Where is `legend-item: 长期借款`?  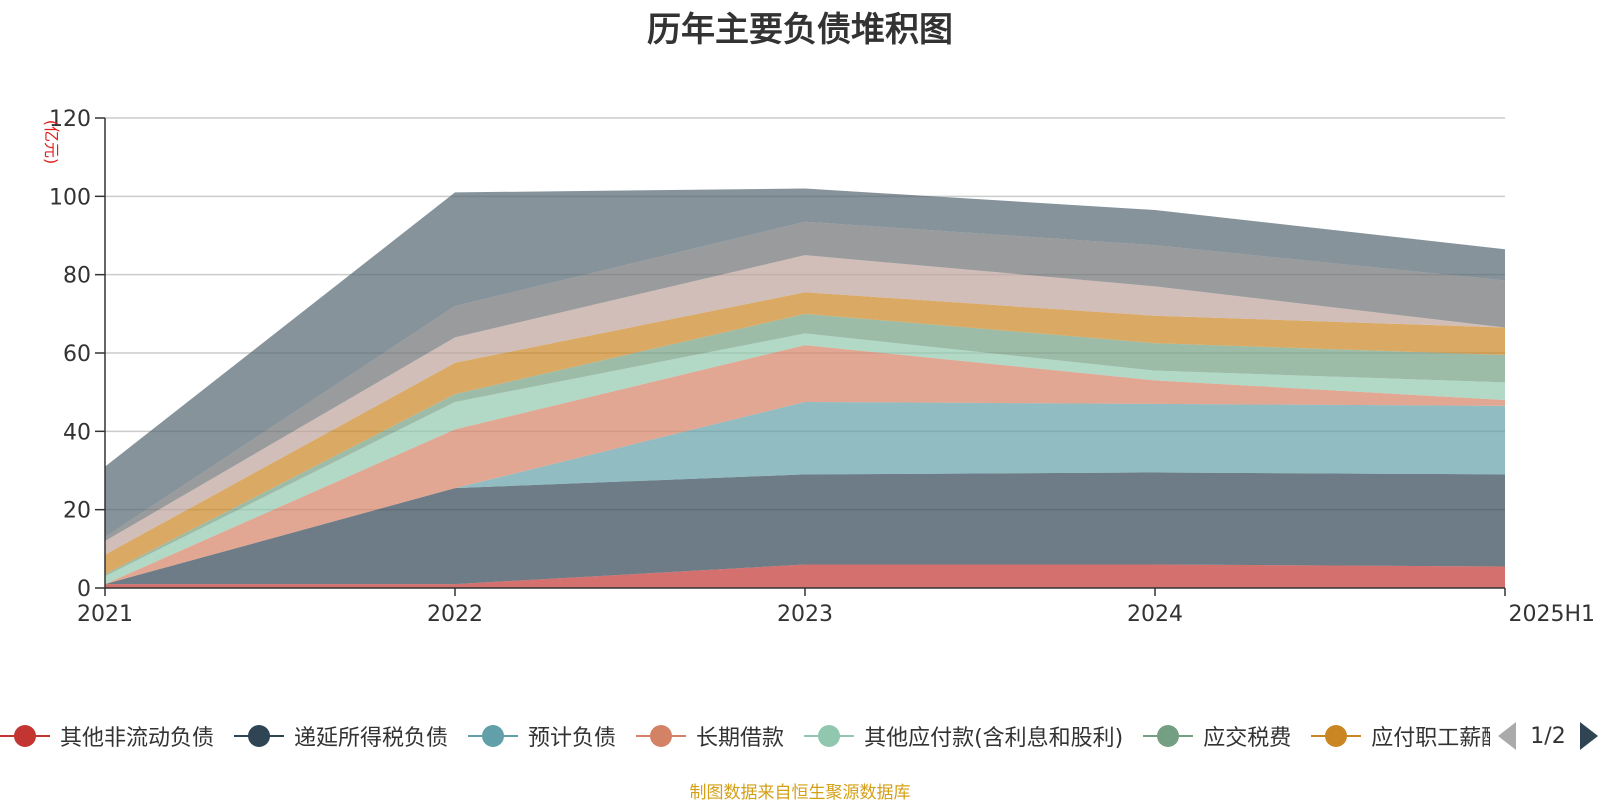
legend-item: 长期借款 is located at coordinates (710, 736).